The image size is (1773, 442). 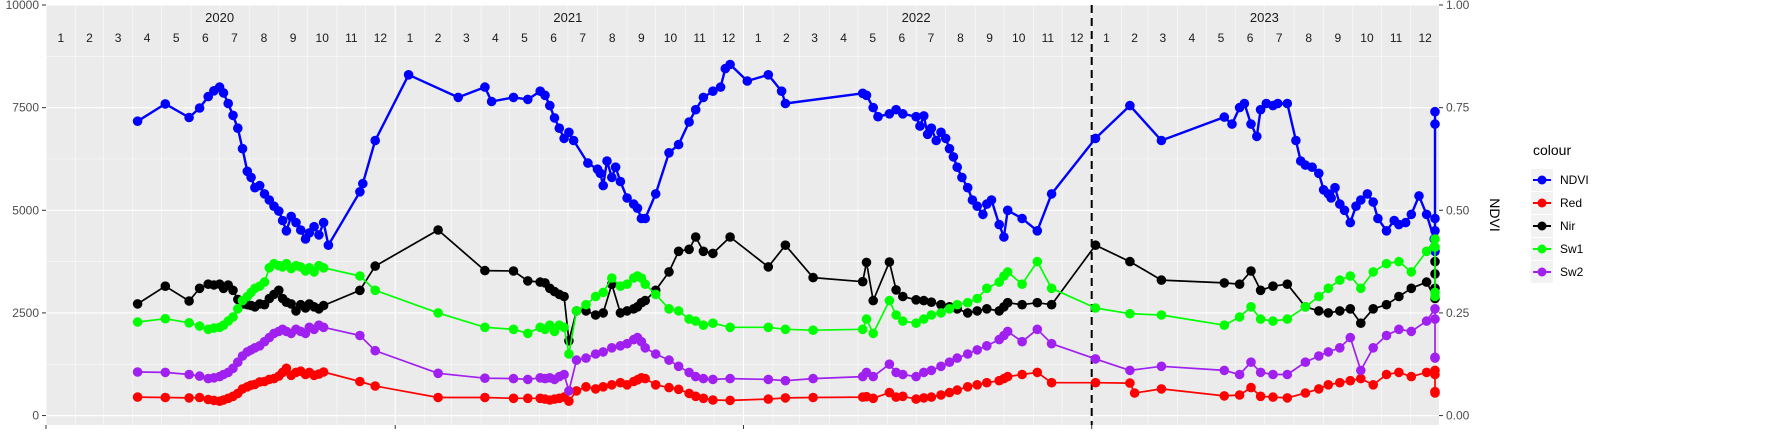 What do you see at coordinates (1454, 211) in the screenshot?
I see `right-y-axis: 1.00 0.75 0.50 0.25 0.00` at bounding box center [1454, 211].